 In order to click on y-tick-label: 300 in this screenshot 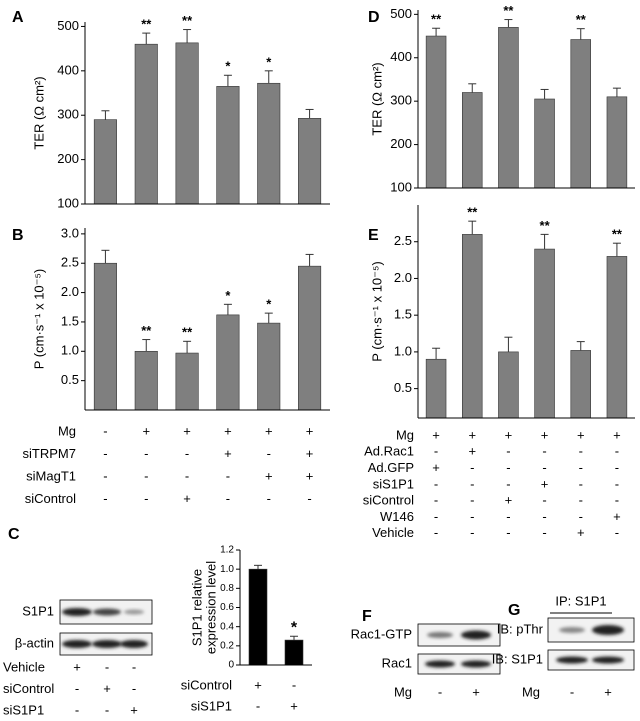, I will do `click(401, 100)`.